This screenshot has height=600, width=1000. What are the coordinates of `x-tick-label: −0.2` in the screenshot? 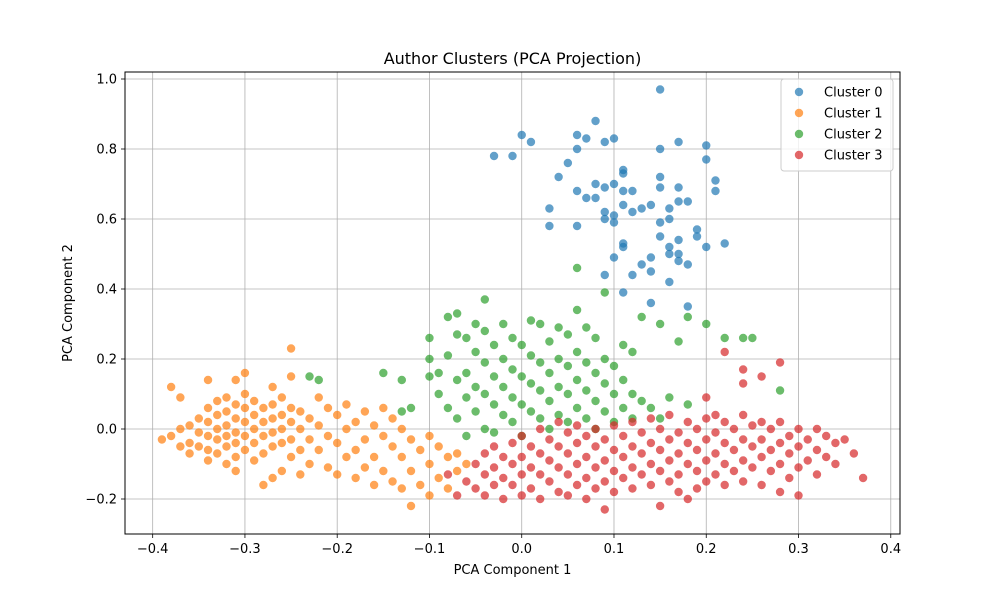 It's located at (337, 549).